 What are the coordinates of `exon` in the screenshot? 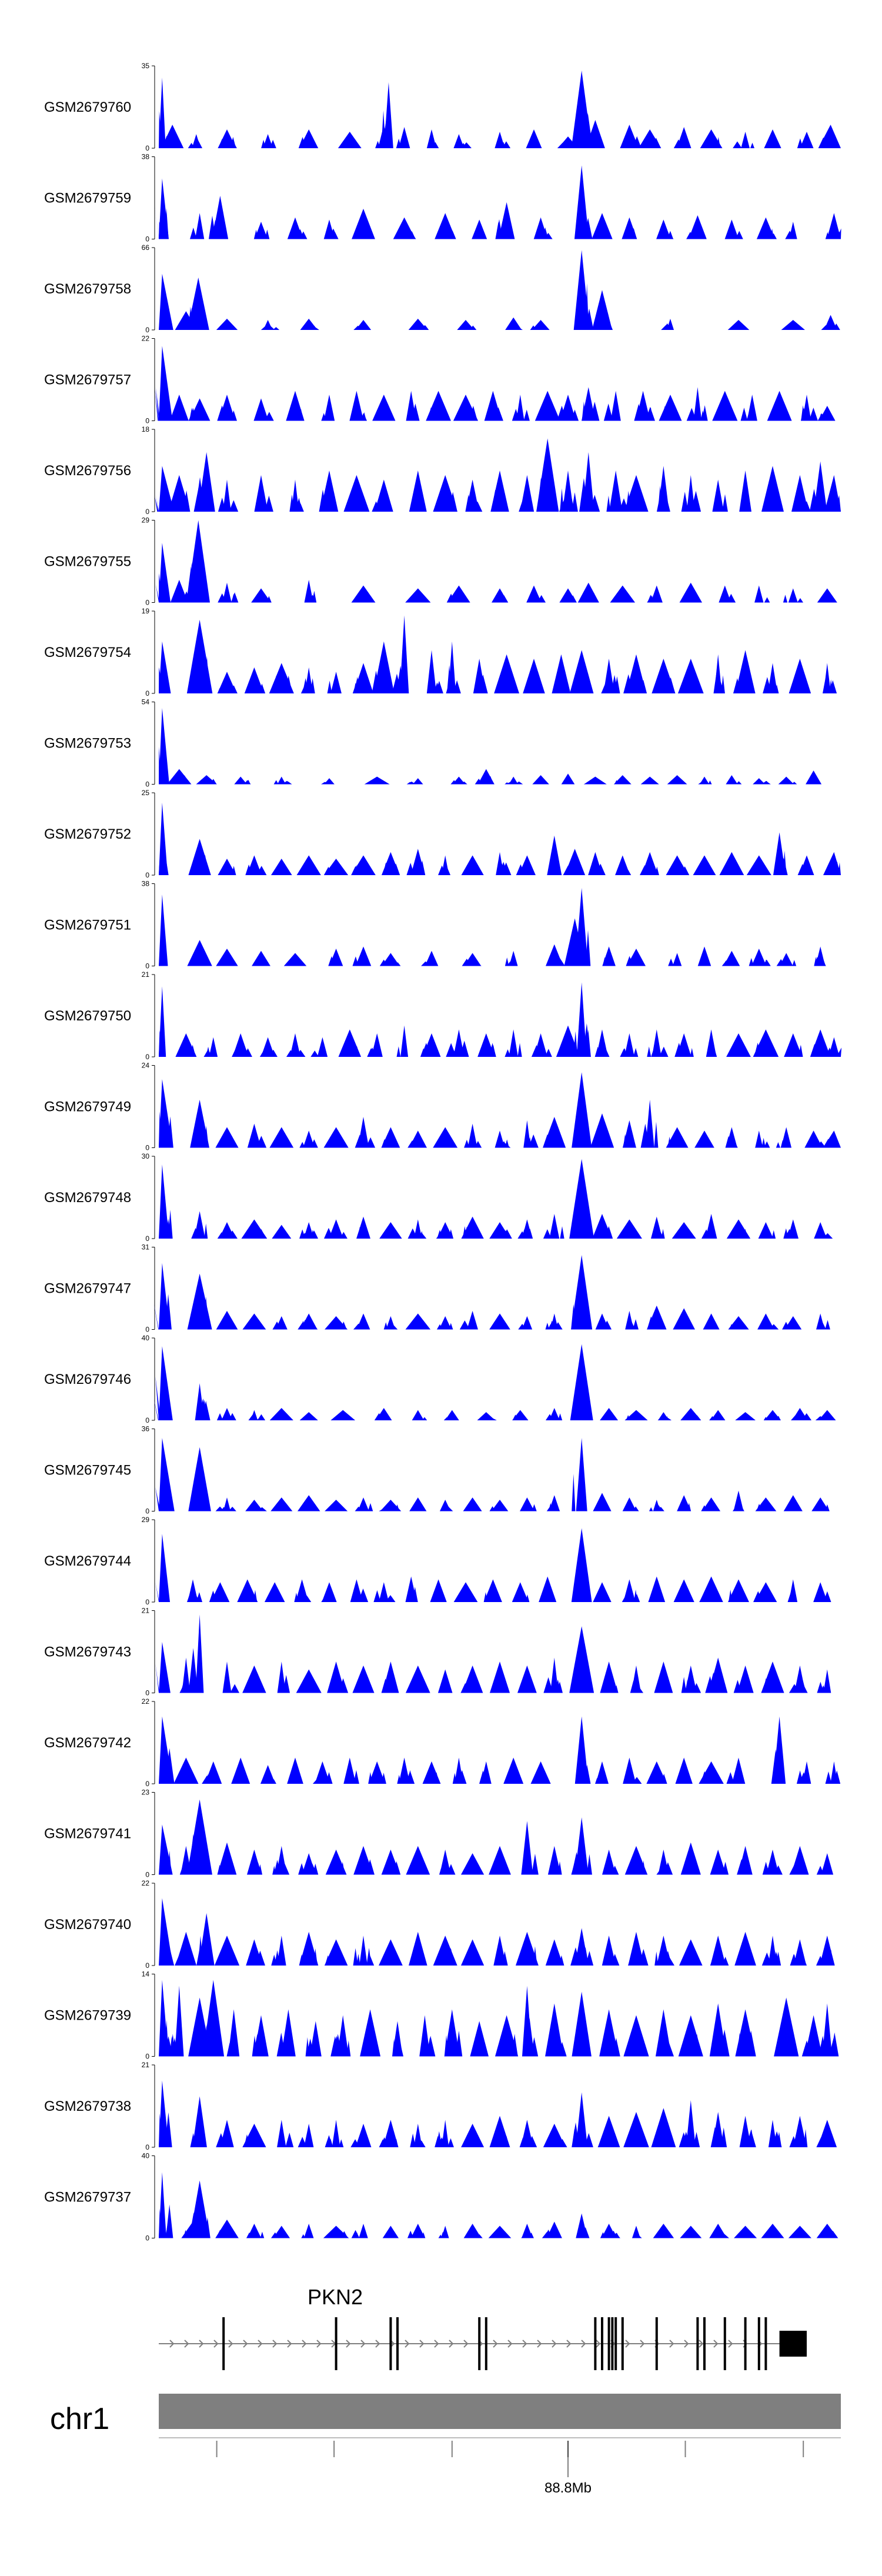 It's located at (704, 2343).